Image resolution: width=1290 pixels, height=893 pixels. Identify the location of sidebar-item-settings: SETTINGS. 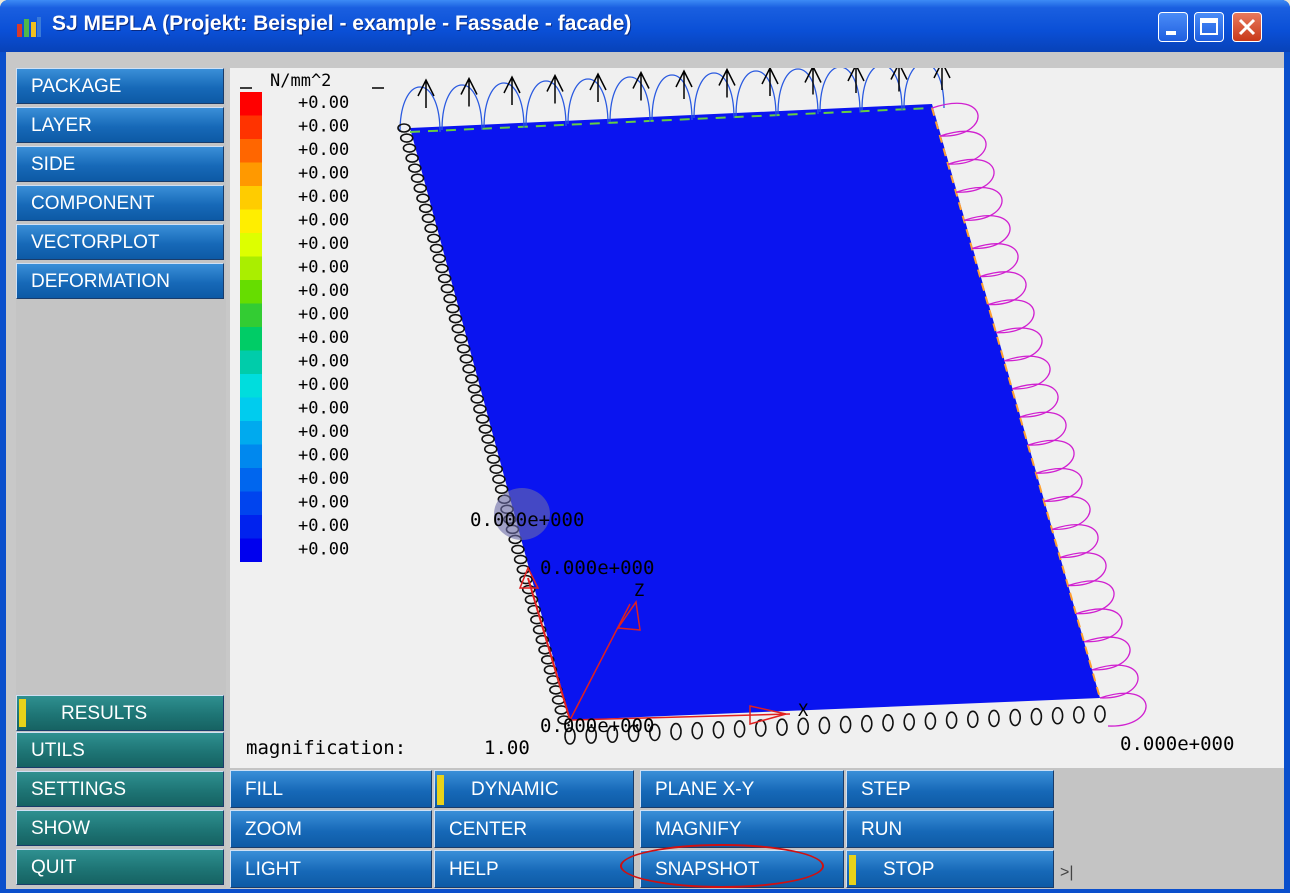
(120, 789).